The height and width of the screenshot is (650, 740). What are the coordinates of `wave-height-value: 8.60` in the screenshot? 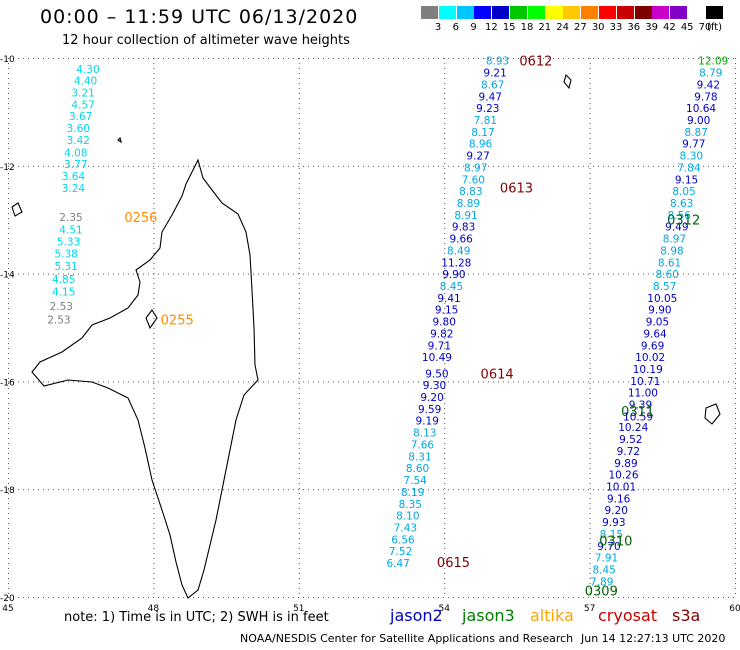 It's located at (666, 275).